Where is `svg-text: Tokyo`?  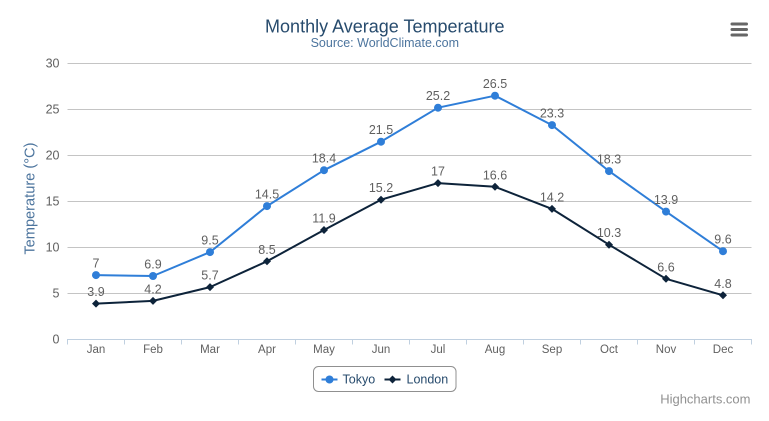
svg-text: Tokyo is located at coordinates (359, 380).